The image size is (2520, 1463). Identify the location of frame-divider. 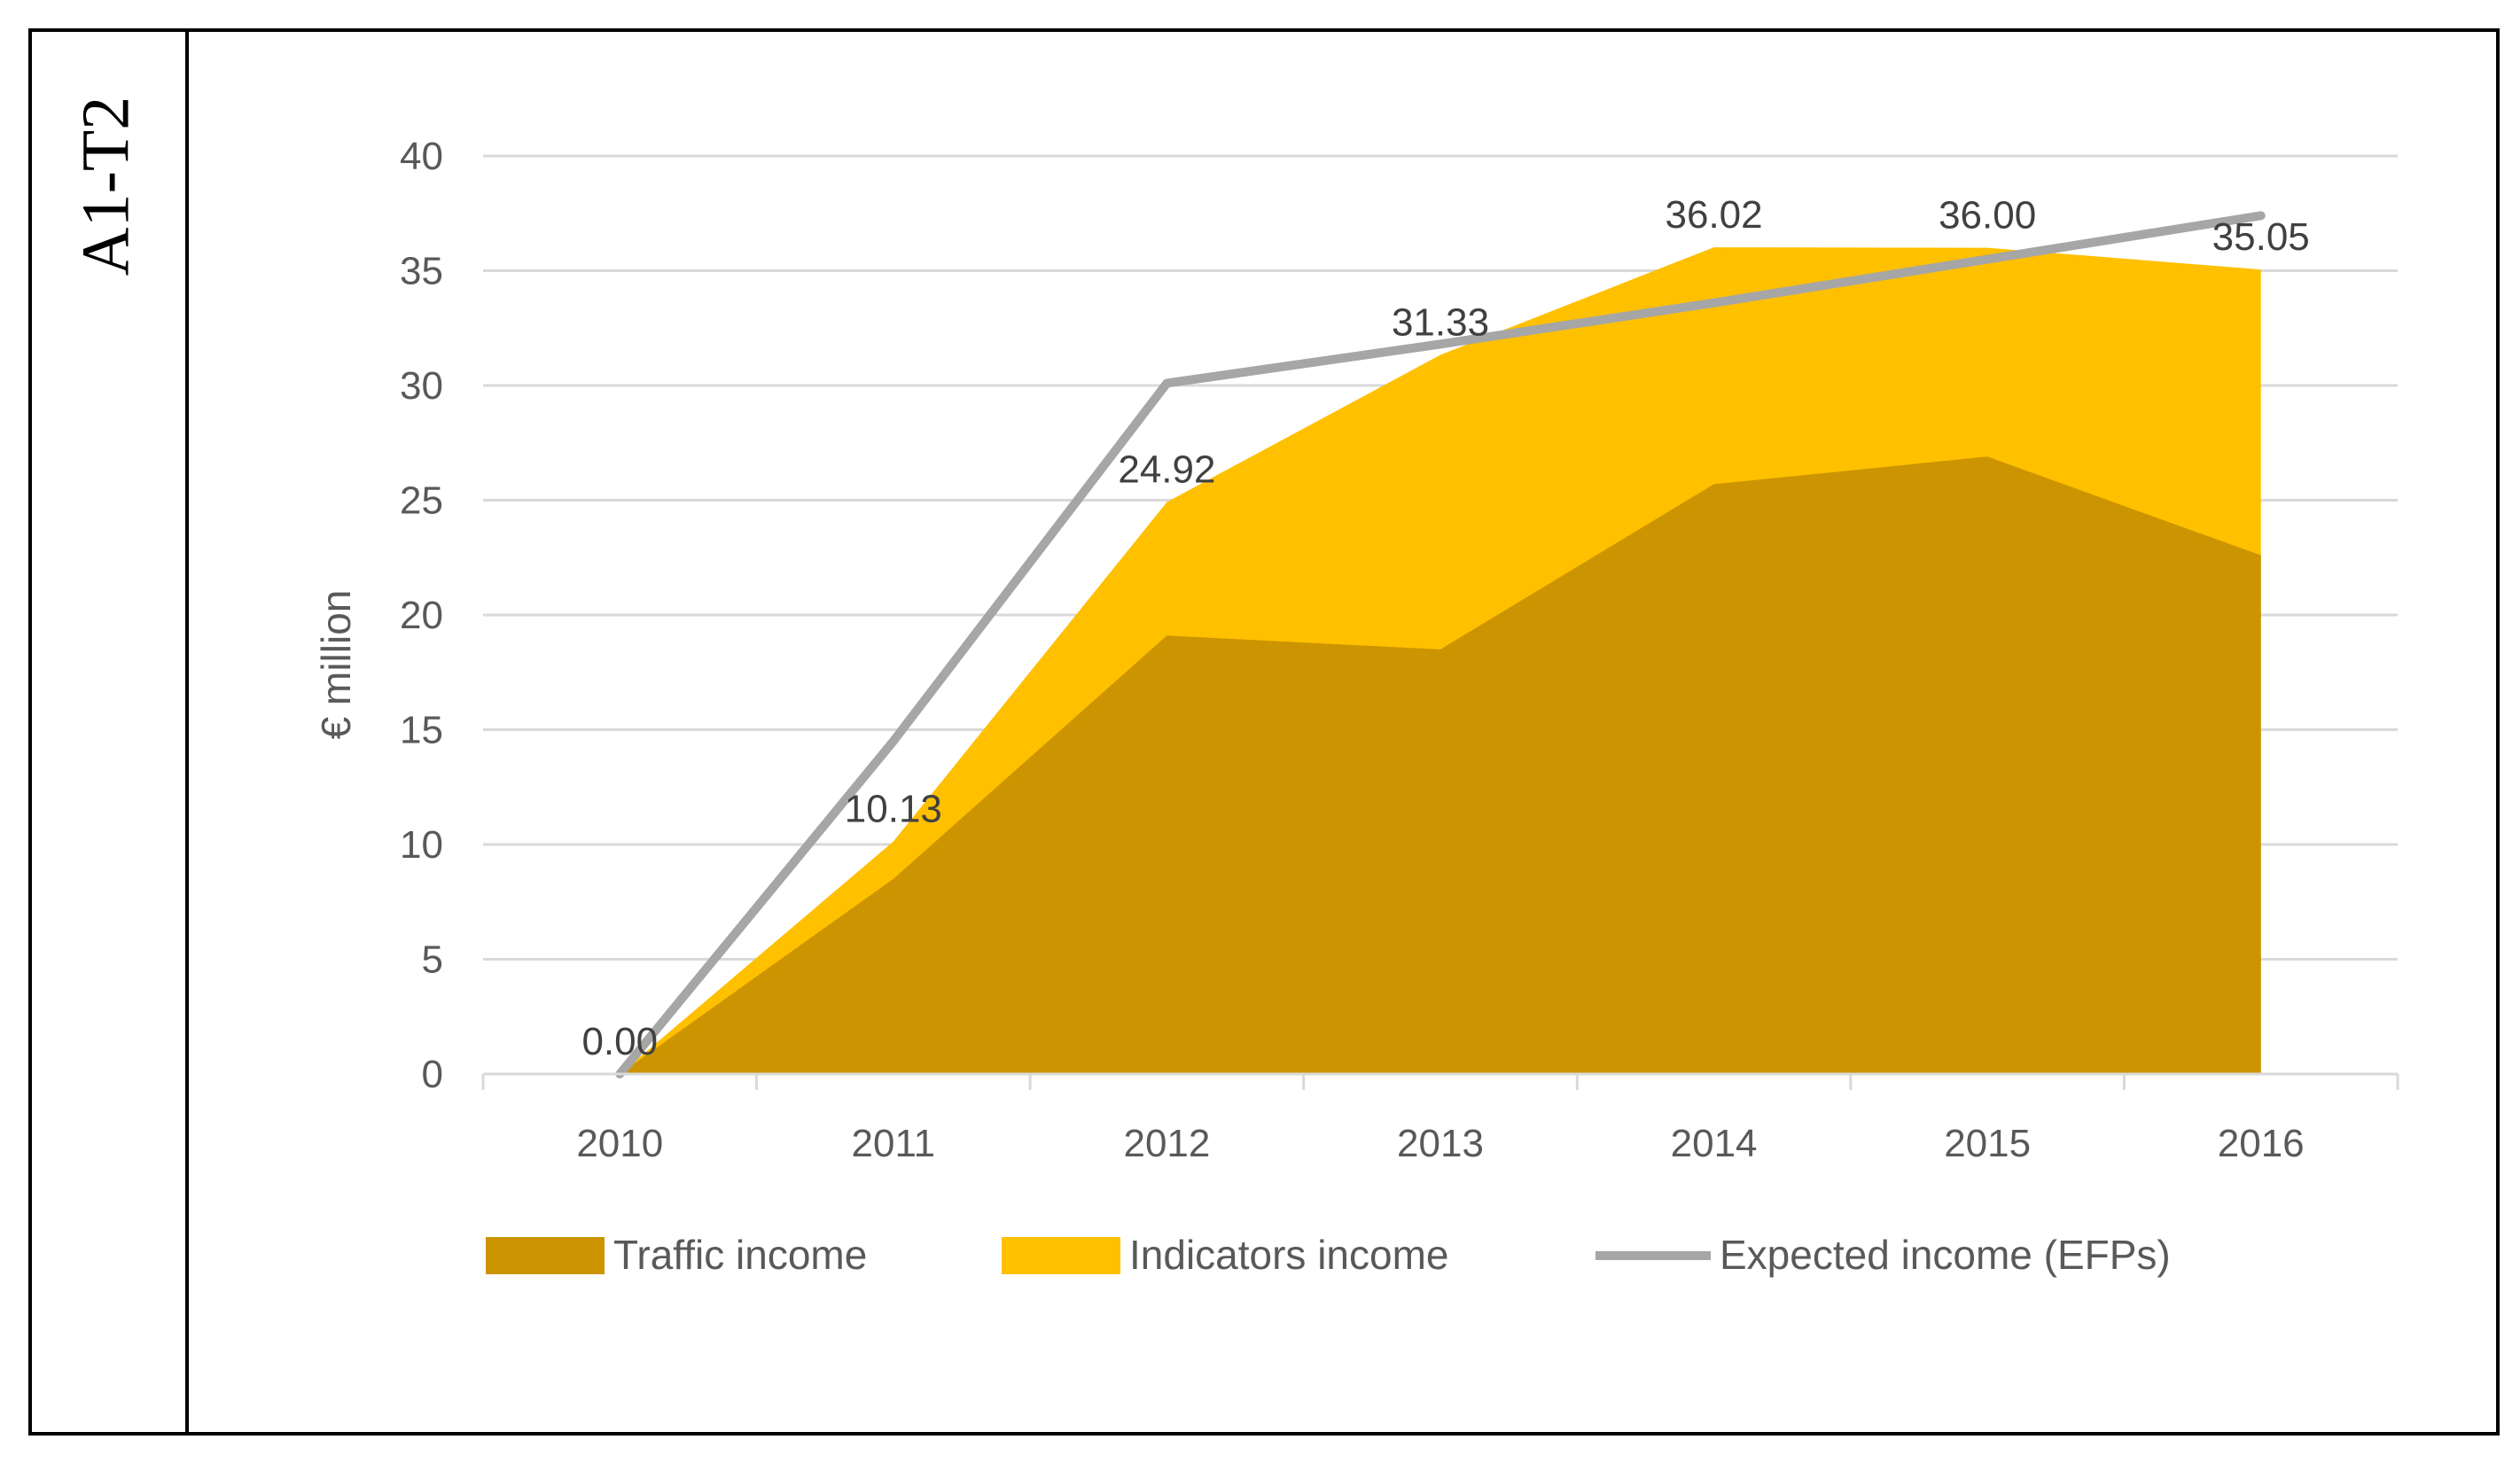
(187, 732).